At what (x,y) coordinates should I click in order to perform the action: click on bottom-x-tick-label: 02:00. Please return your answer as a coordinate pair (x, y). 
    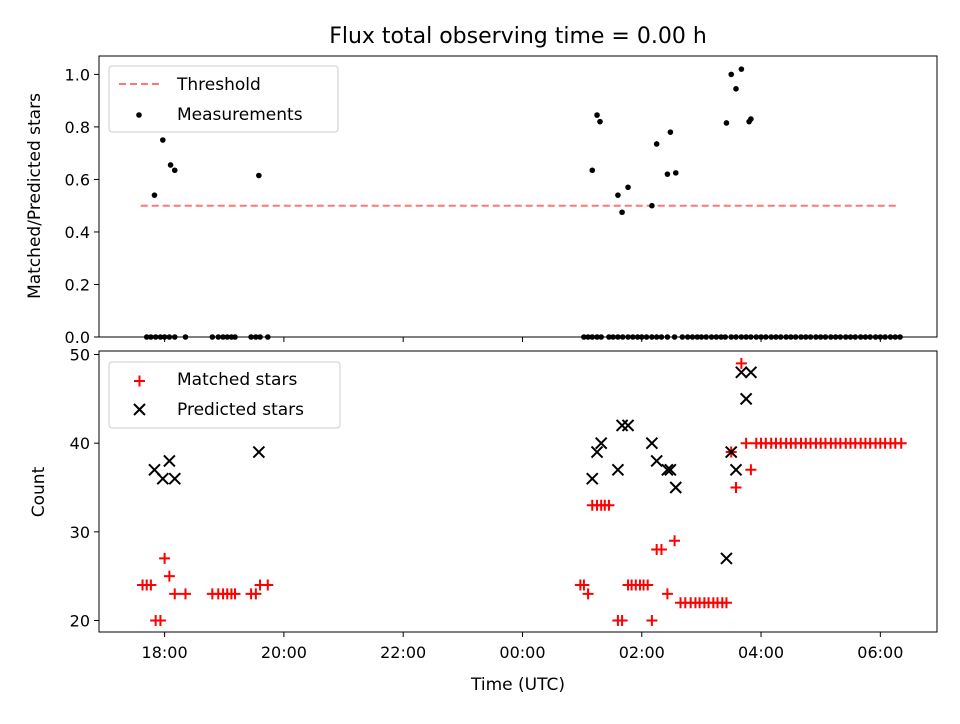
    Looking at the image, I should click on (642, 652).